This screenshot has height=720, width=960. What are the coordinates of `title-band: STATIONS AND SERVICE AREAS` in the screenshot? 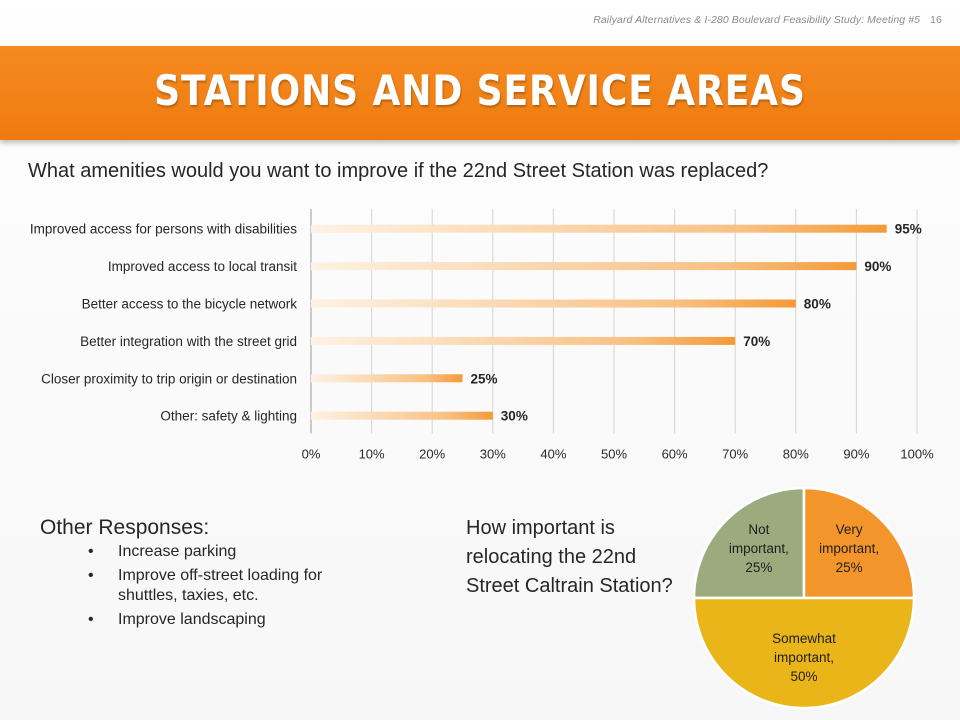 It's located at (480, 93).